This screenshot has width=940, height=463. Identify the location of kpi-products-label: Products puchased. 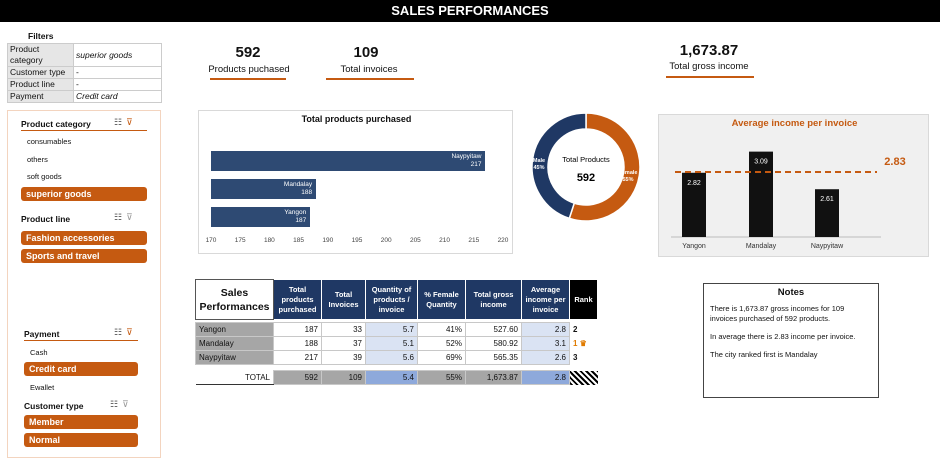
(249, 69).